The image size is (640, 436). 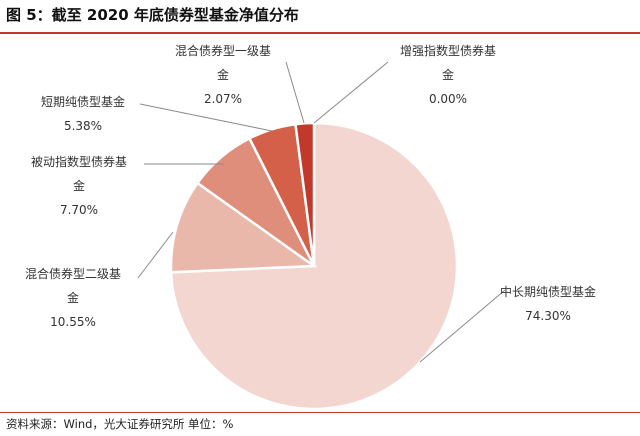 What do you see at coordinates (79, 210) in the screenshot?
I see `slice-value-label: 7.70%` at bounding box center [79, 210].